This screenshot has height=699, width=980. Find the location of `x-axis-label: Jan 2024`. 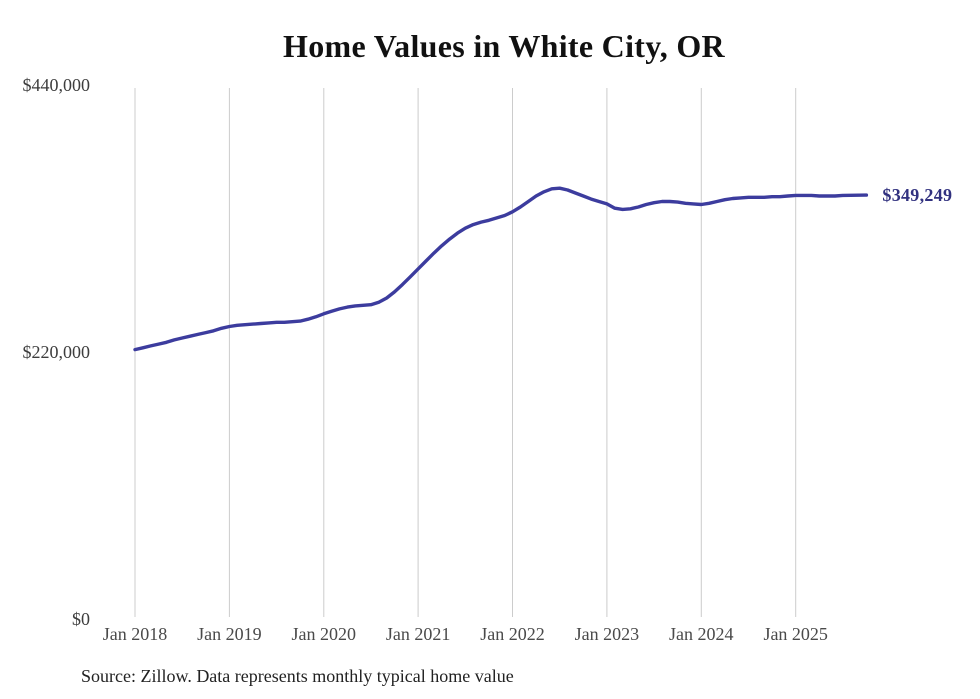

x-axis-label: Jan 2024 is located at coordinates (701, 634).